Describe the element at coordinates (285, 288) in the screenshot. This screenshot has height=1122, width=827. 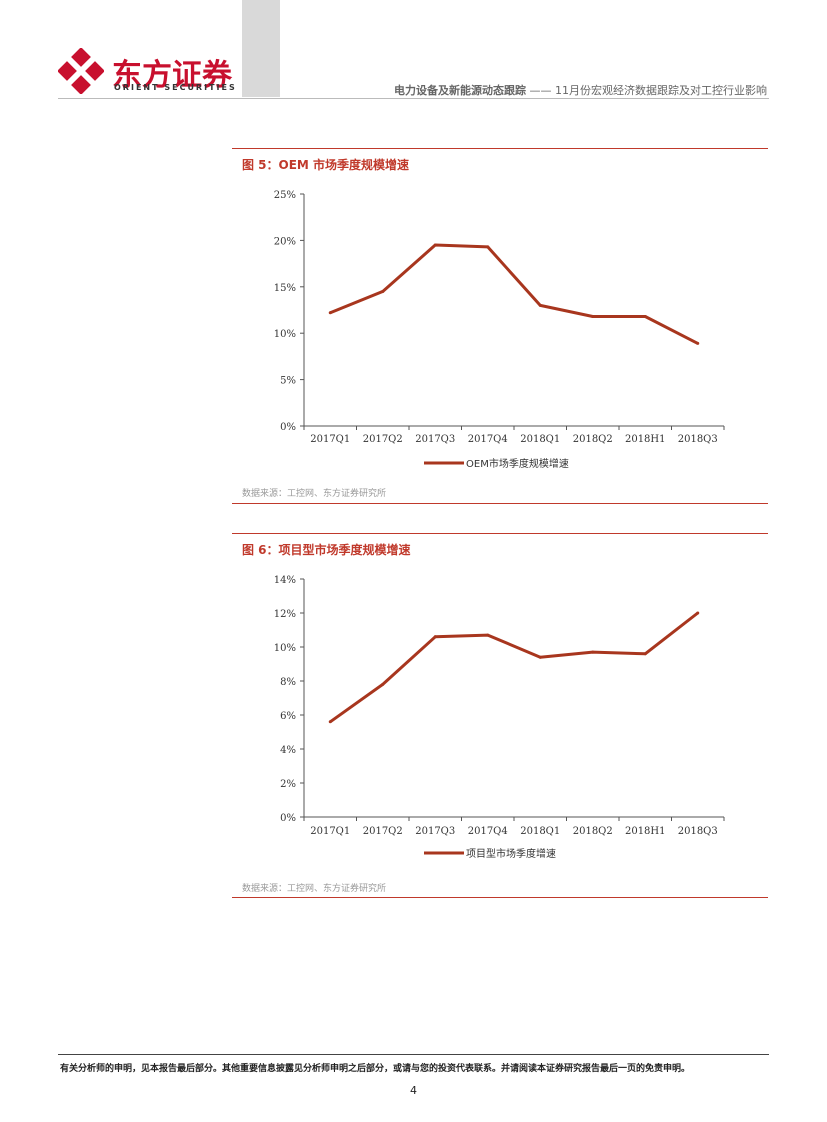
I see `y-tick-label: 15%` at that location.